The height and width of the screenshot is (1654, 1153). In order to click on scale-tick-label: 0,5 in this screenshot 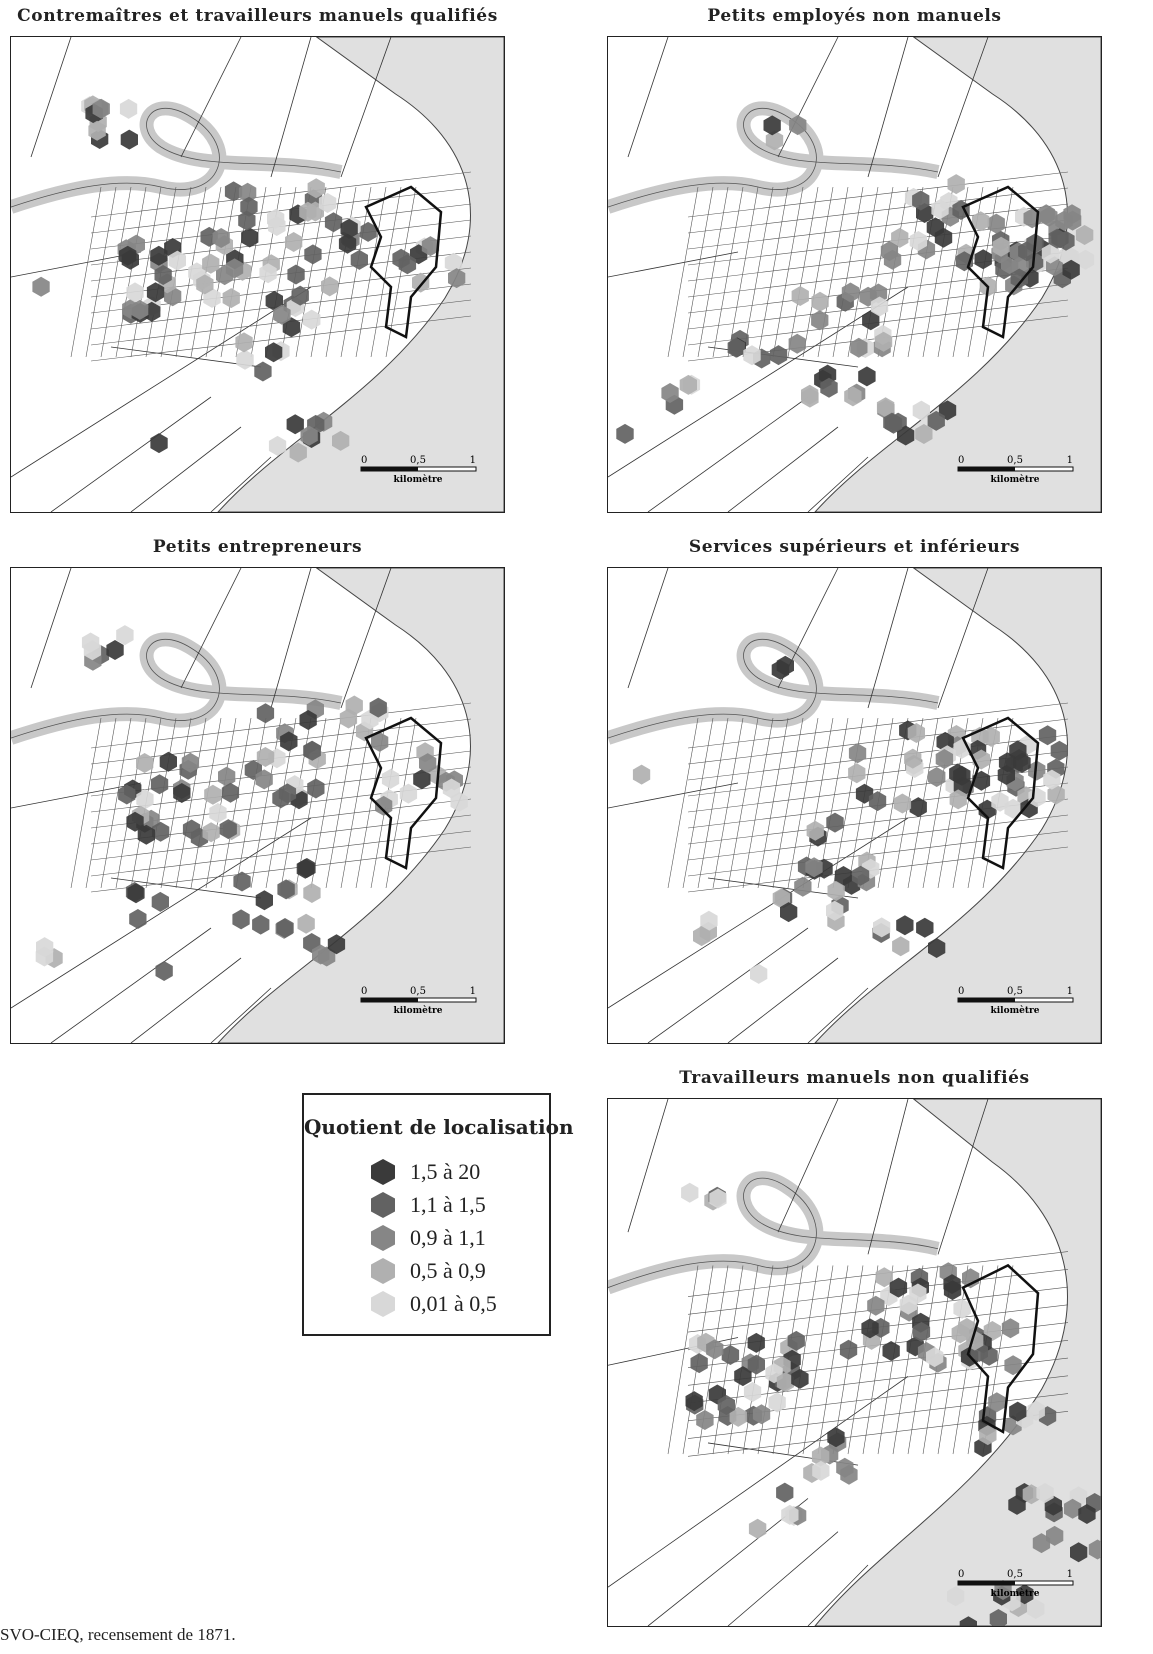, I will do `click(1015, 460)`.